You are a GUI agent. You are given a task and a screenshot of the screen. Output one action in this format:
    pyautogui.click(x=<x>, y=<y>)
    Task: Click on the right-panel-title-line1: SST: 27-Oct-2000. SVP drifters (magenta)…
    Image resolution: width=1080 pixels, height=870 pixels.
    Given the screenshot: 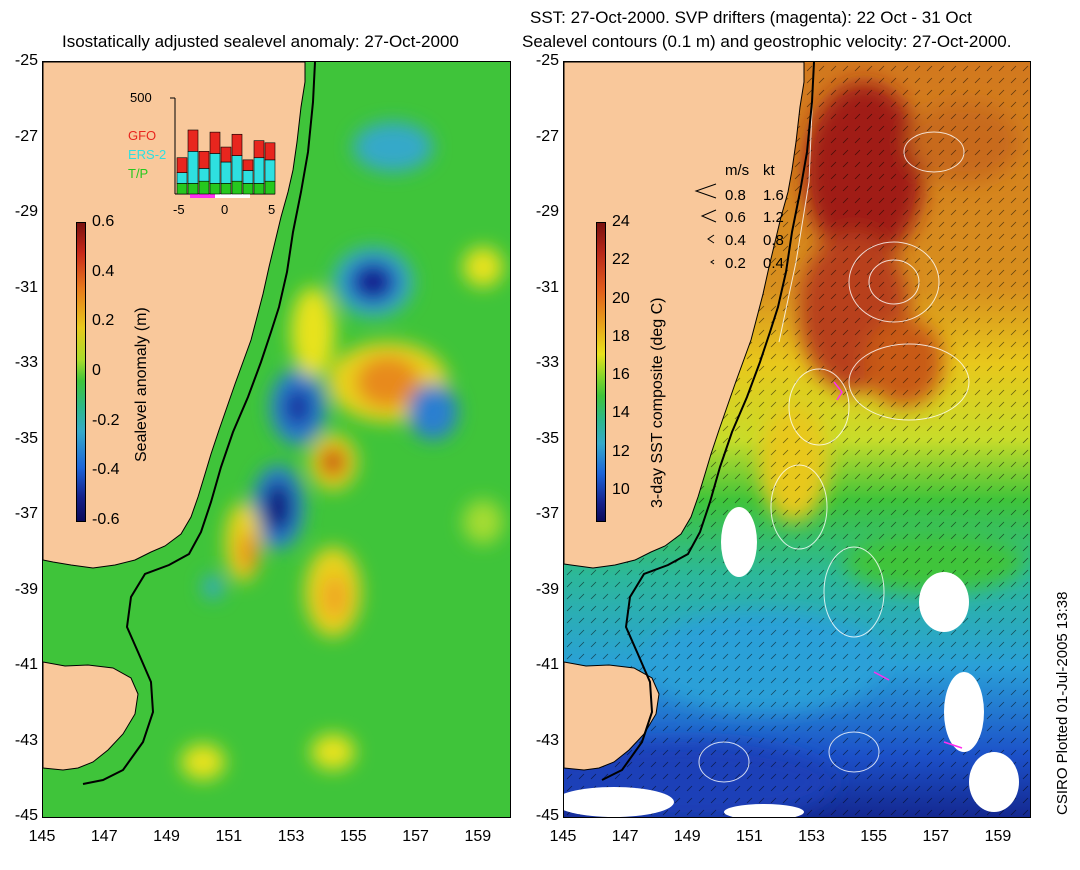 What is the action you would take?
    pyautogui.click(x=751, y=17)
    